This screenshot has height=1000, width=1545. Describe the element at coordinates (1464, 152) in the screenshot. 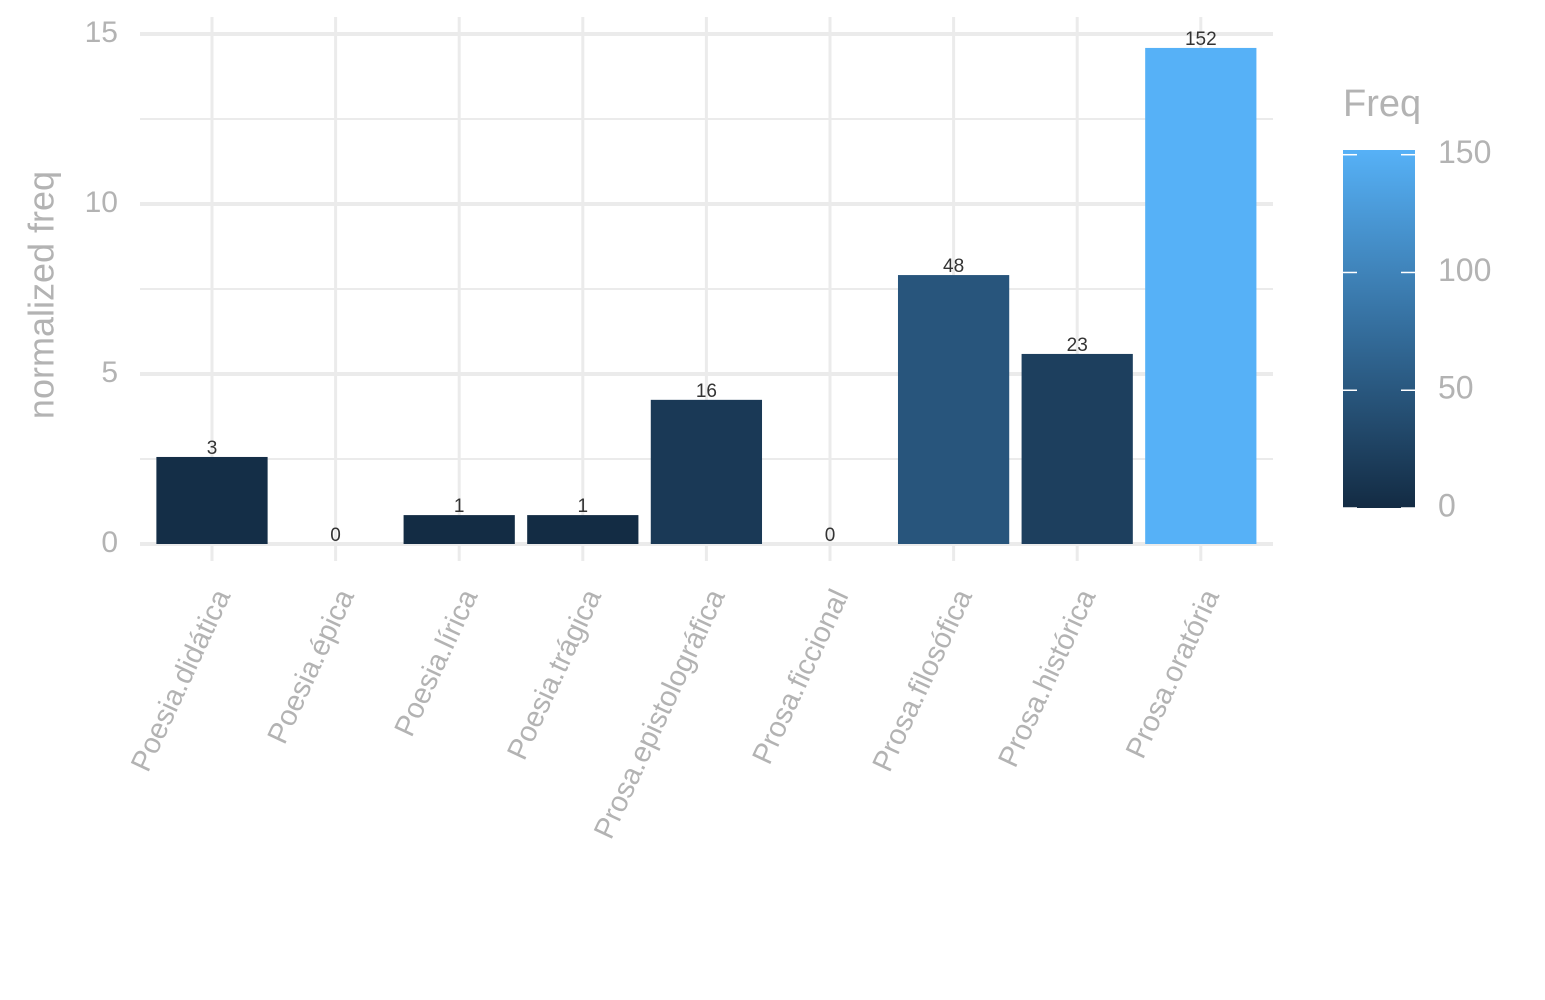

I see `legend-tick-label: 150` at that location.